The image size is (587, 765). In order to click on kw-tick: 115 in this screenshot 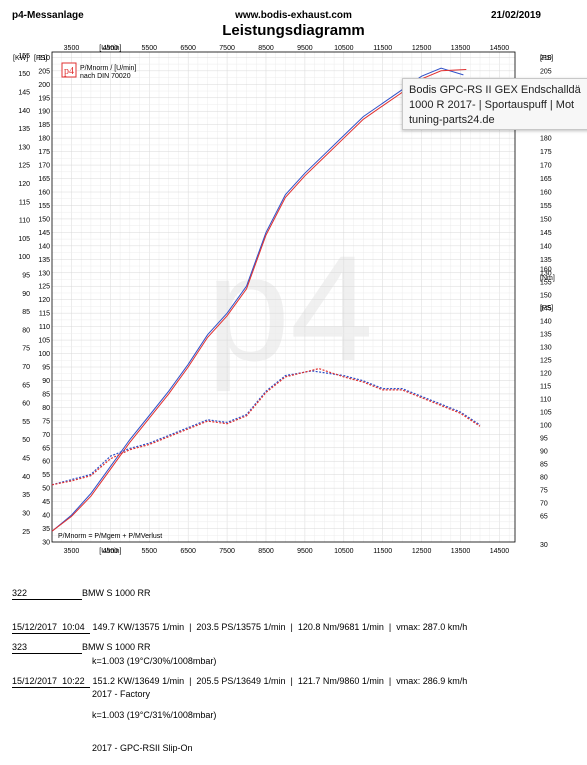, I will do `click(24, 202)`.